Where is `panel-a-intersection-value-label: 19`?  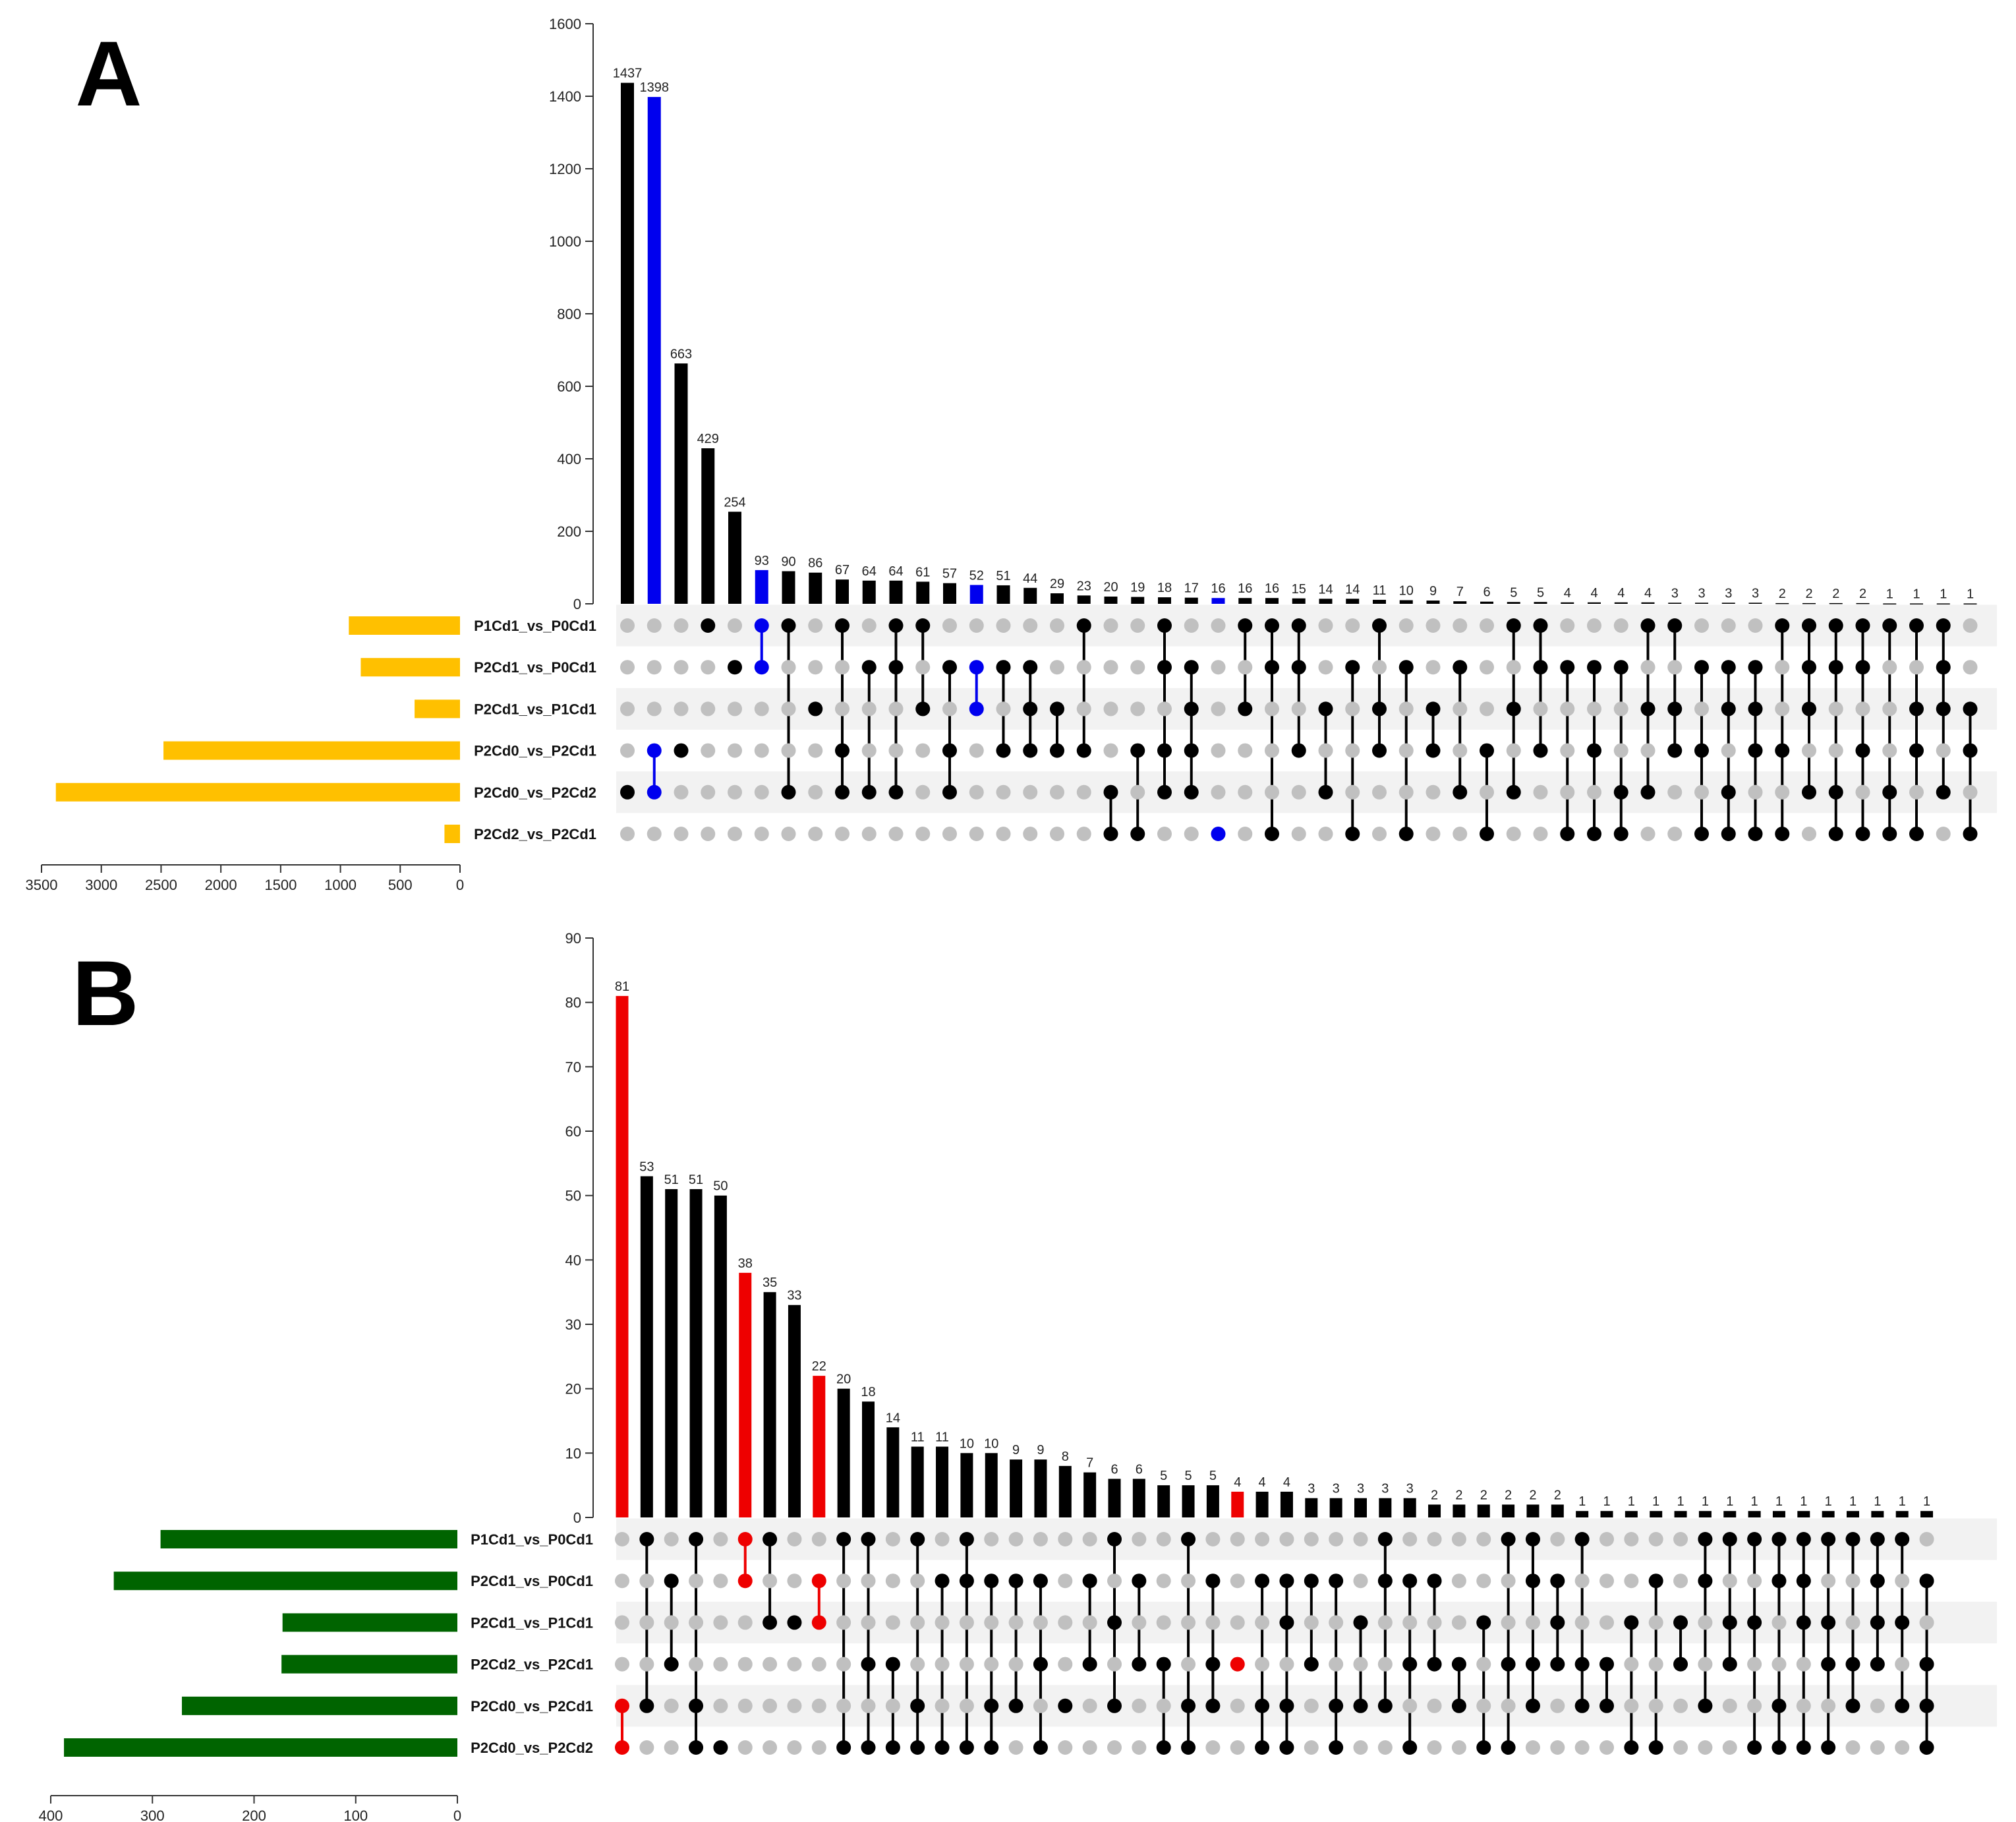
panel-a-intersection-value-label: 19 is located at coordinates (1137, 588).